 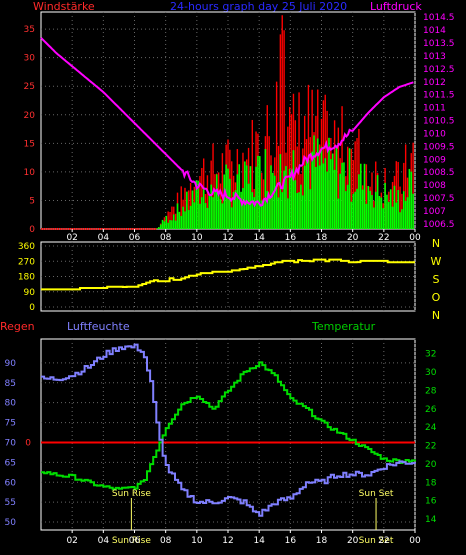 I want to click on temperature-tick-label: 24, so click(x=431, y=428).